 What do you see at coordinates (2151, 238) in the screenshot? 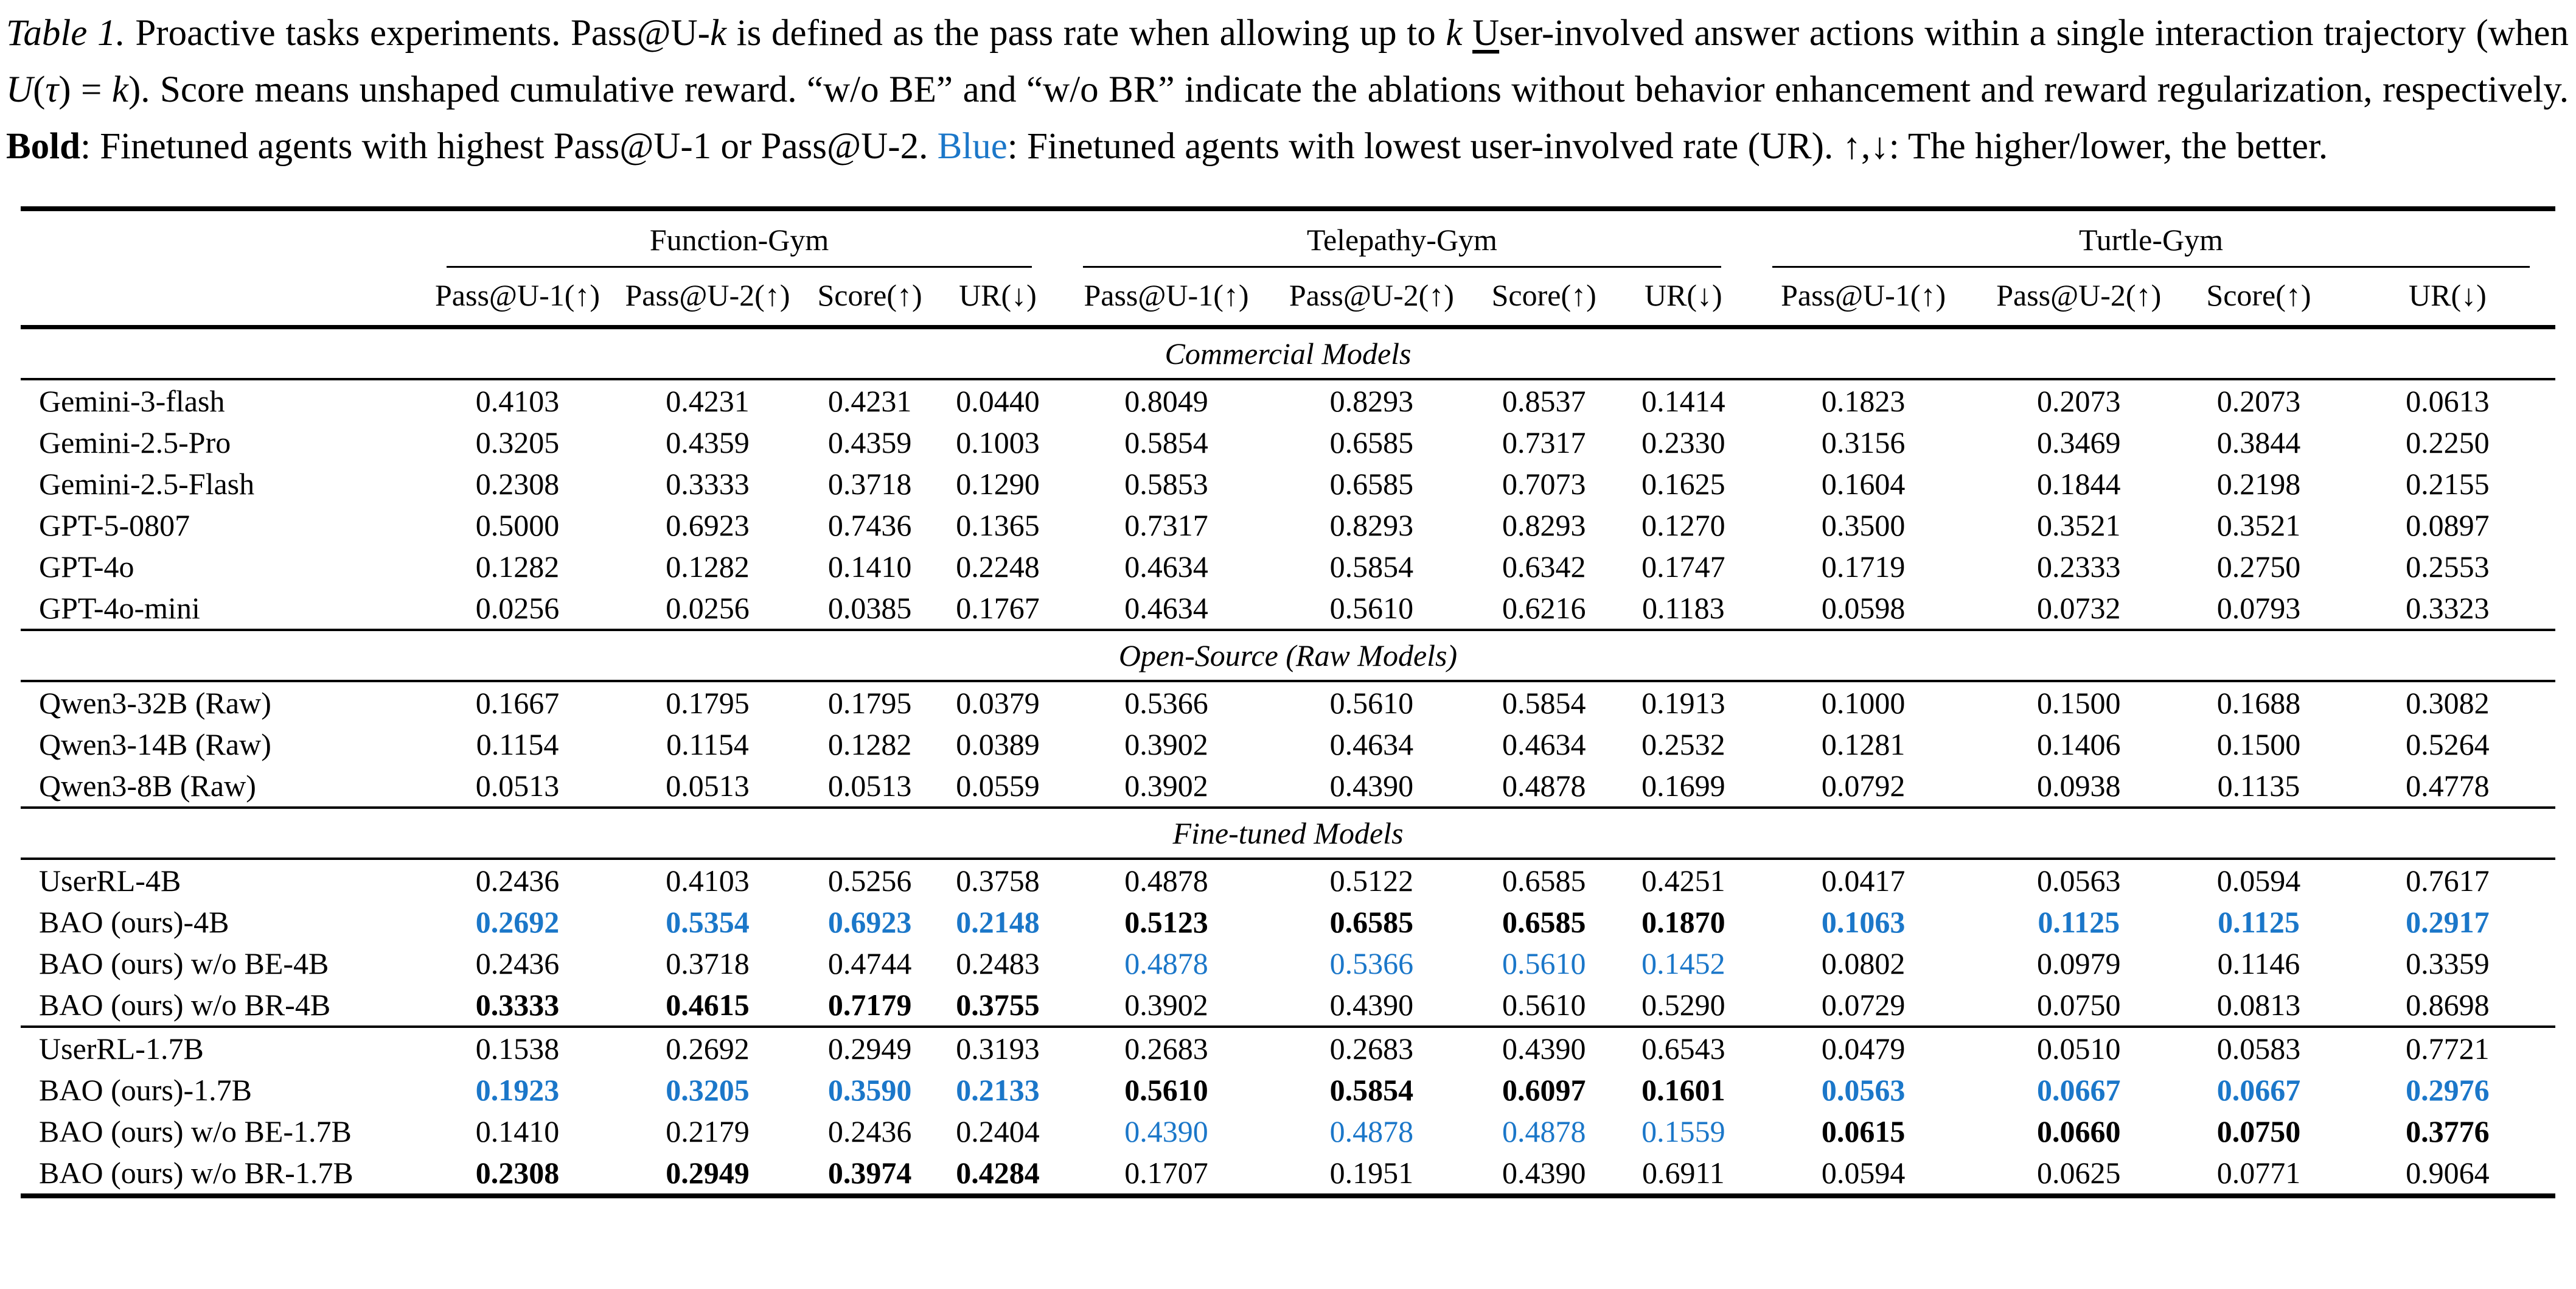
I see `benchmark-group-header: Turtle-Gym` at bounding box center [2151, 238].